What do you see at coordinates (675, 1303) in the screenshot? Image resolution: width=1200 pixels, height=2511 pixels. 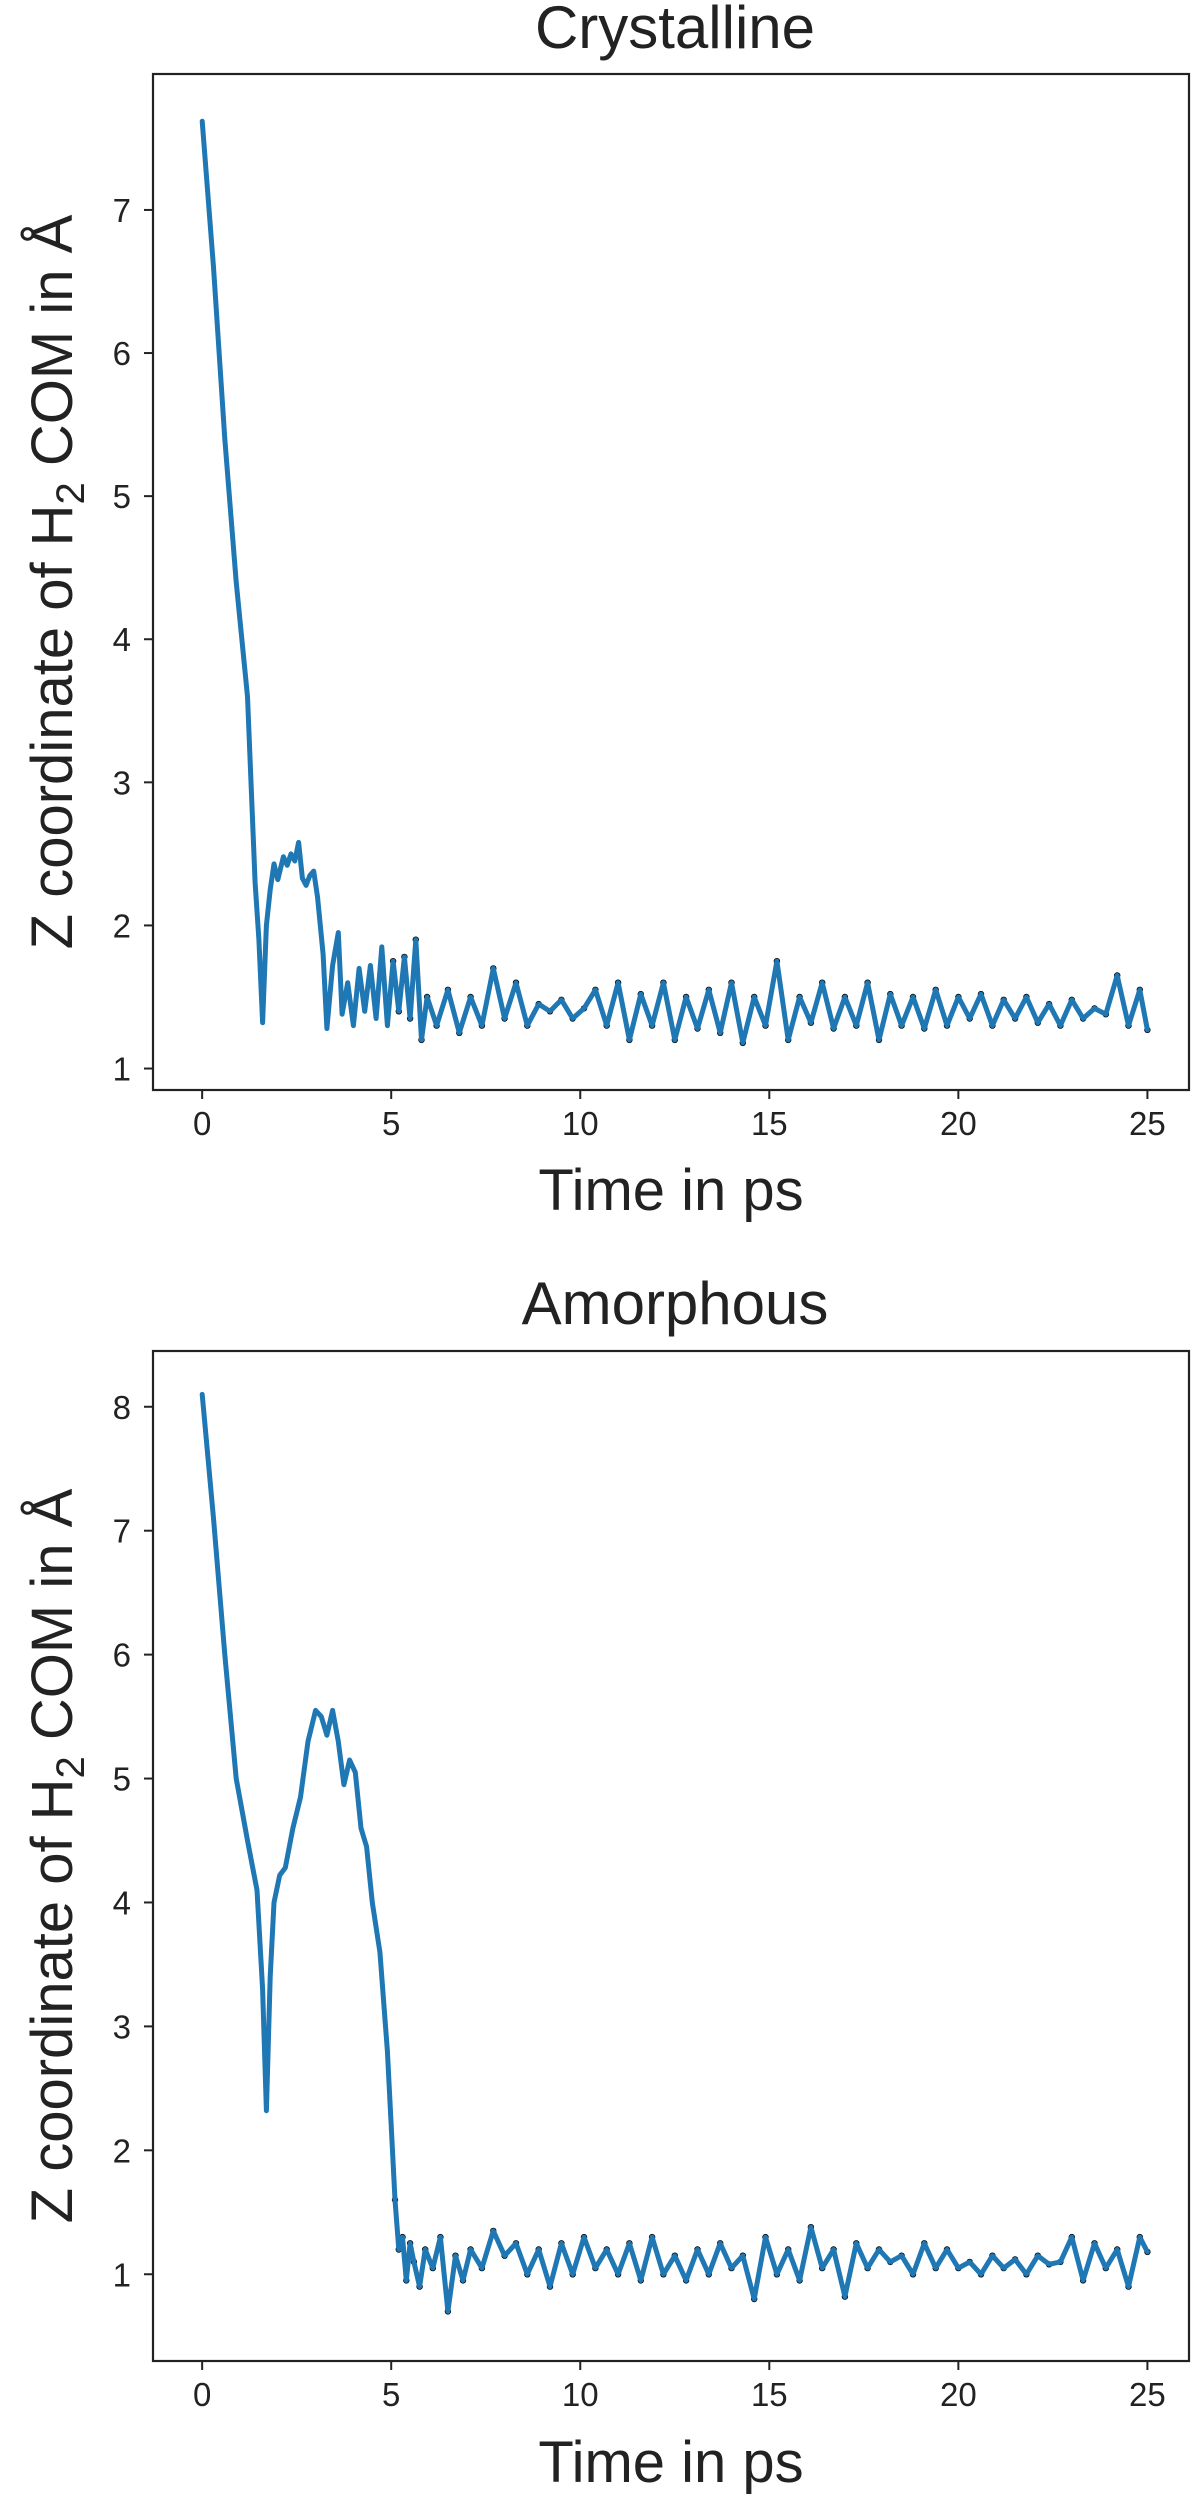 I see `chart-title: Amorphous` at bounding box center [675, 1303].